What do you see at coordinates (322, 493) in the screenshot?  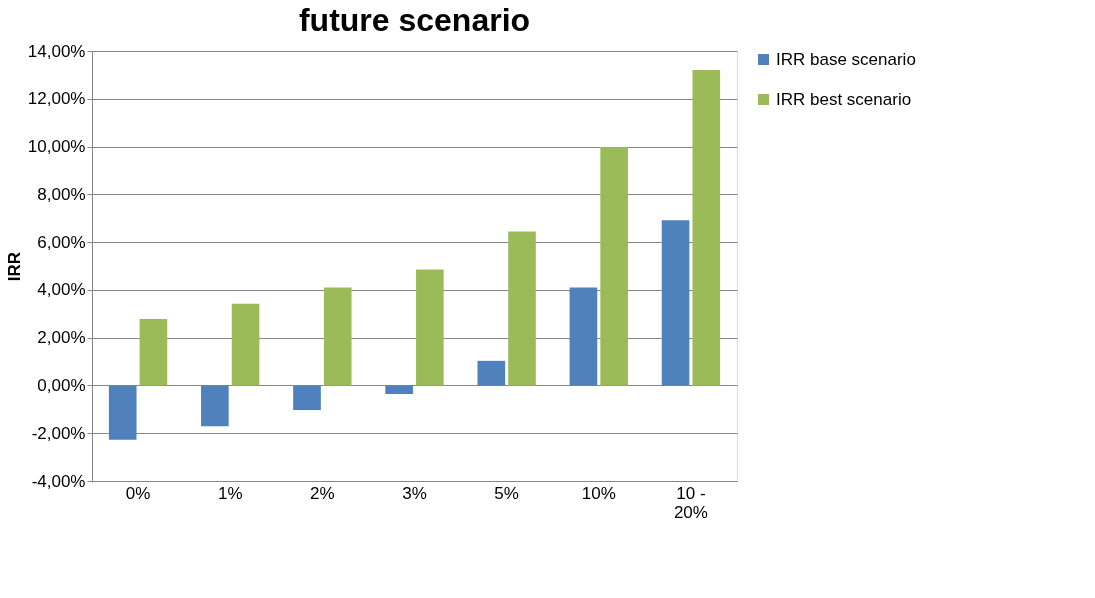 I see `x-tick-label: 2%` at bounding box center [322, 493].